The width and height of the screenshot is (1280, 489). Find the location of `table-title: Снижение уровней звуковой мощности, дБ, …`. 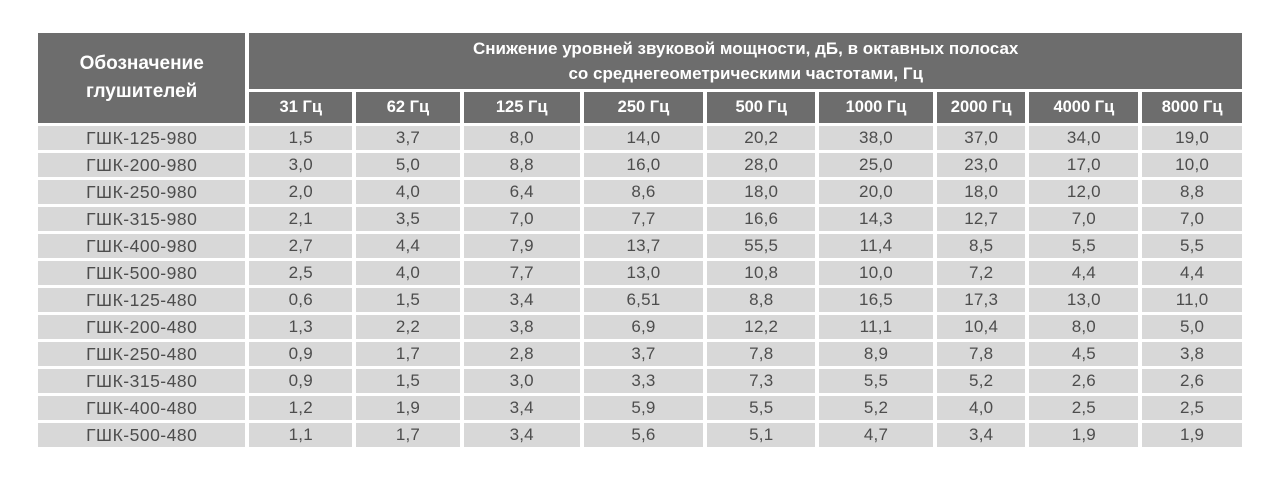

table-title: Снижение уровней звуковой мощности, дБ, … is located at coordinates (745, 61).